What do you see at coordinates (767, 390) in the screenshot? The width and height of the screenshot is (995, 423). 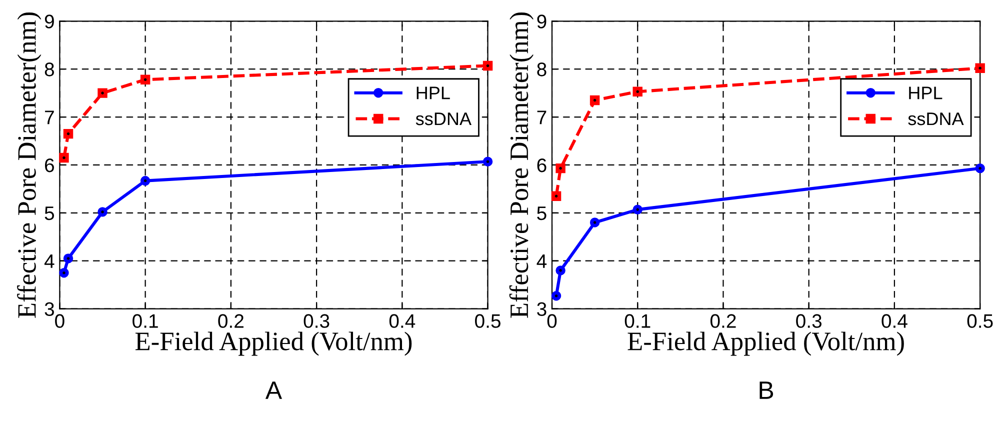 I see `text: B` at bounding box center [767, 390].